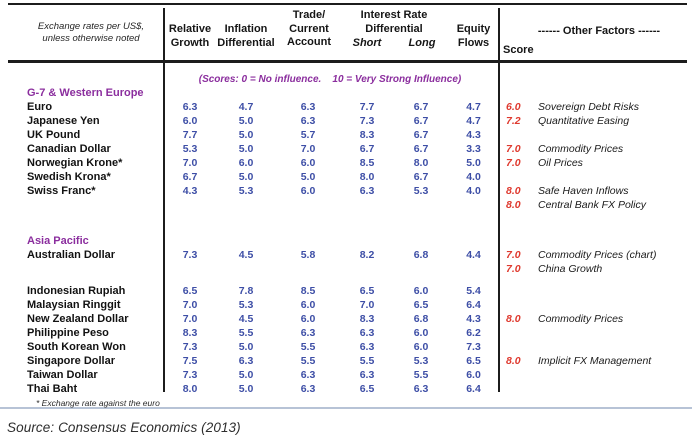 The height and width of the screenshot is (445, 692). Describe the element at coordinates (190, 319) in the screenshot. I see `value-cell: 7.0` at that location.